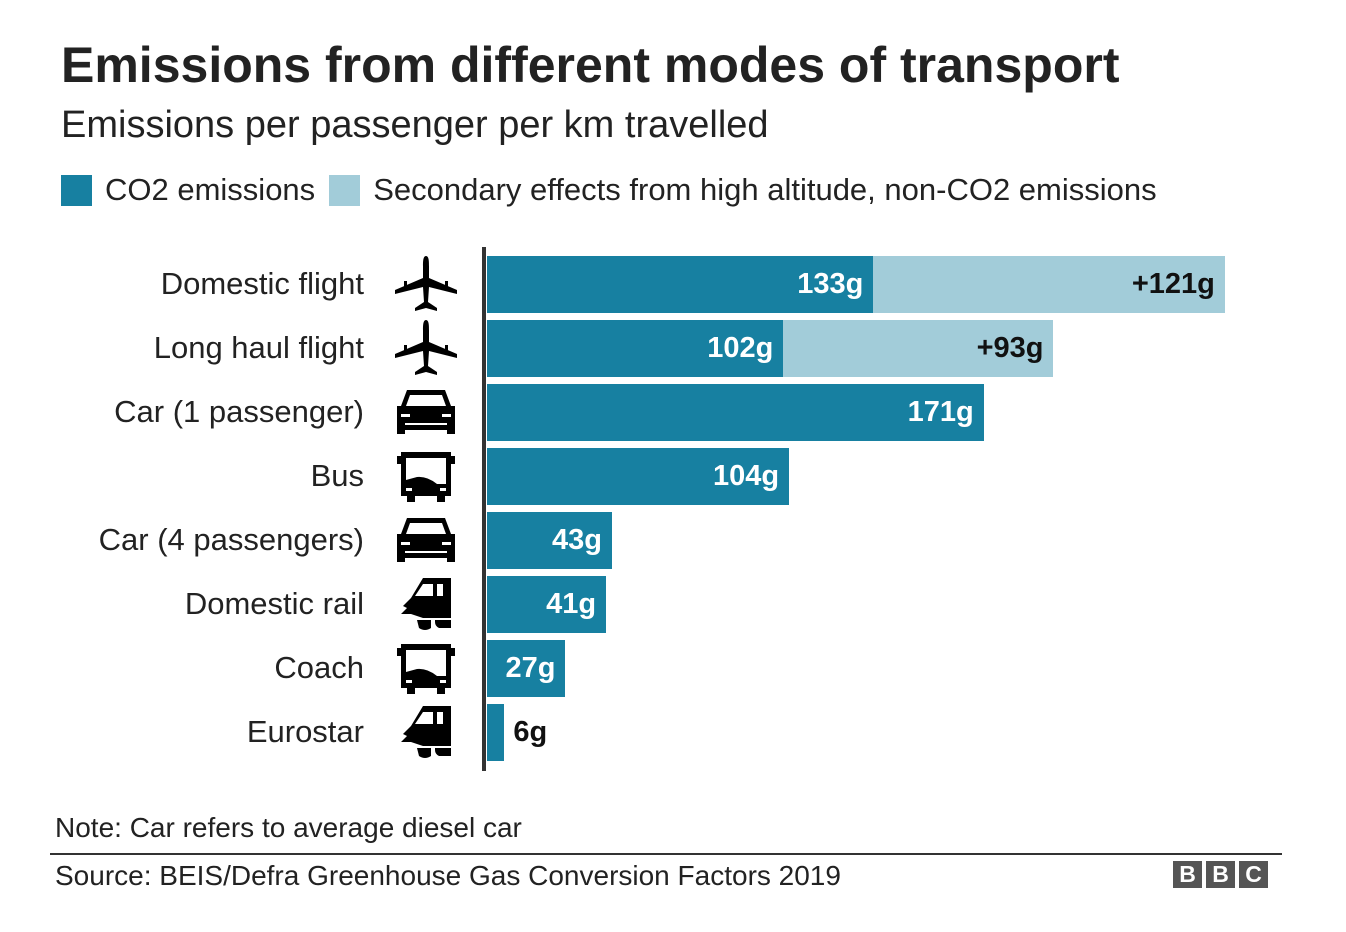  I want to click on data-label-co2: 27g, so click(530, 668).